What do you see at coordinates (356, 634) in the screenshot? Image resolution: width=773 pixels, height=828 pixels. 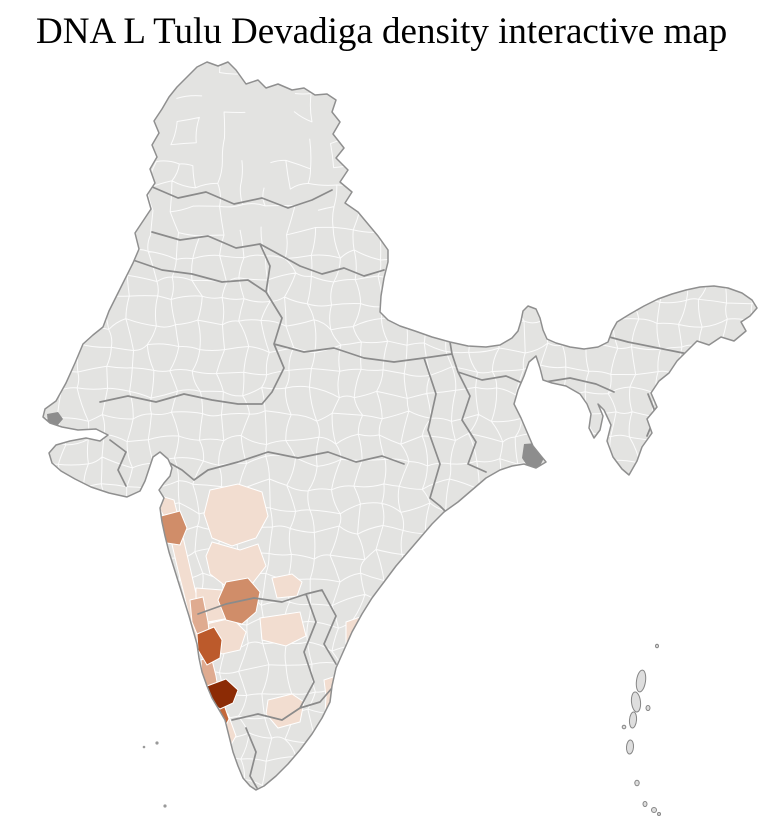 I see `district-andhra-coast` at bounding box center [356, 634].